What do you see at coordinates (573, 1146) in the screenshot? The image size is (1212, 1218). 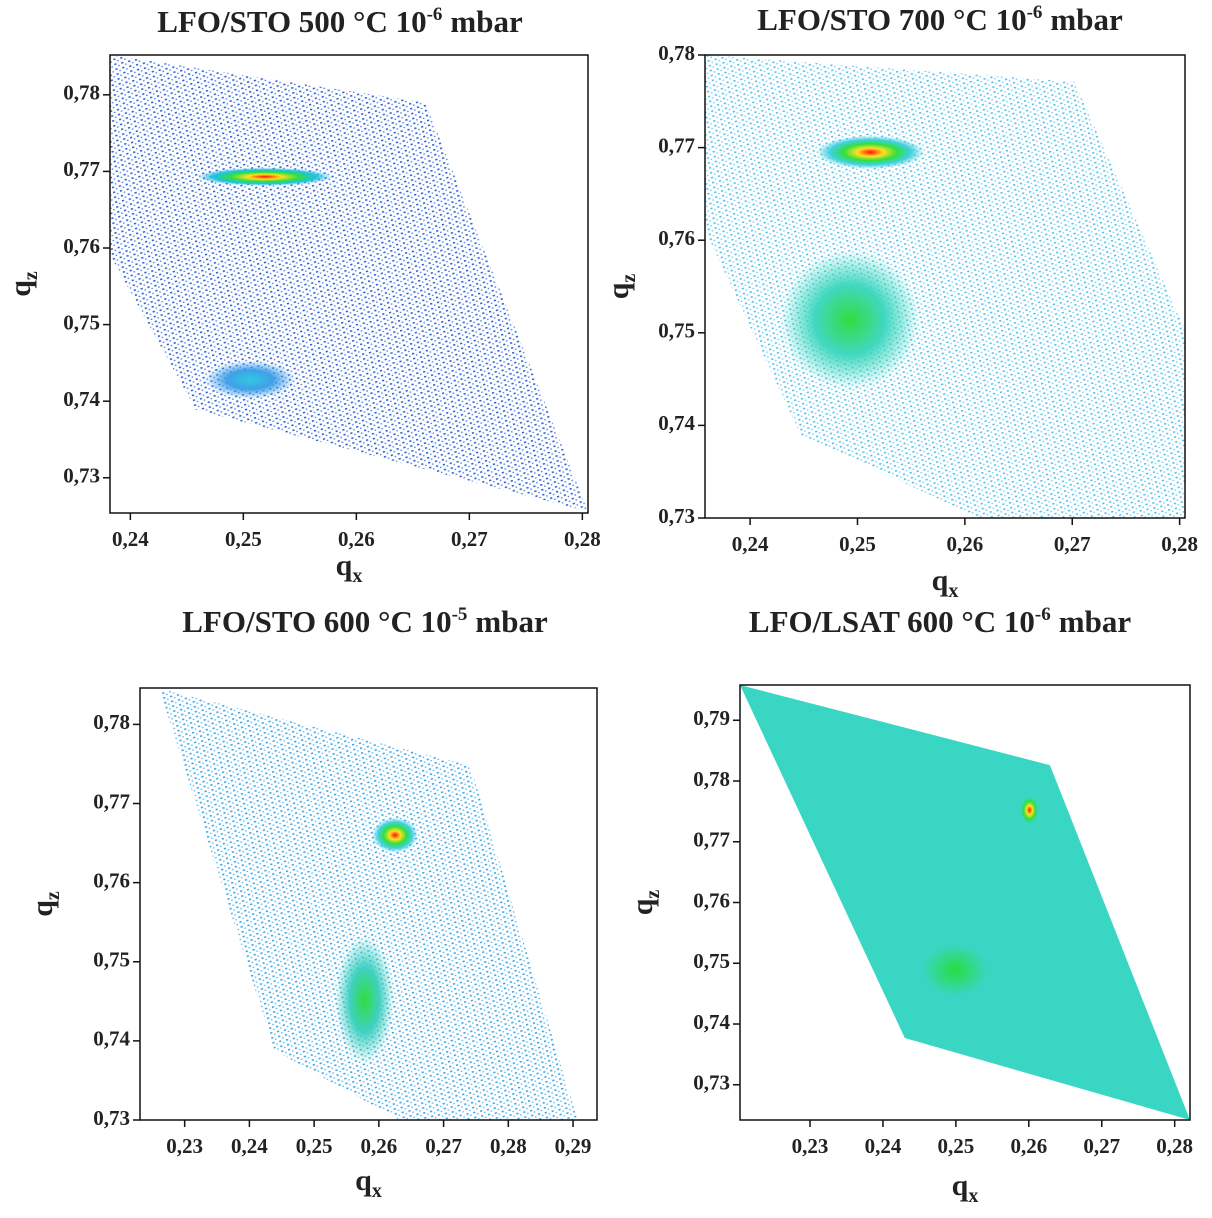 I see `x-tick-label: 0,29` at bounding box center [573, 1146].